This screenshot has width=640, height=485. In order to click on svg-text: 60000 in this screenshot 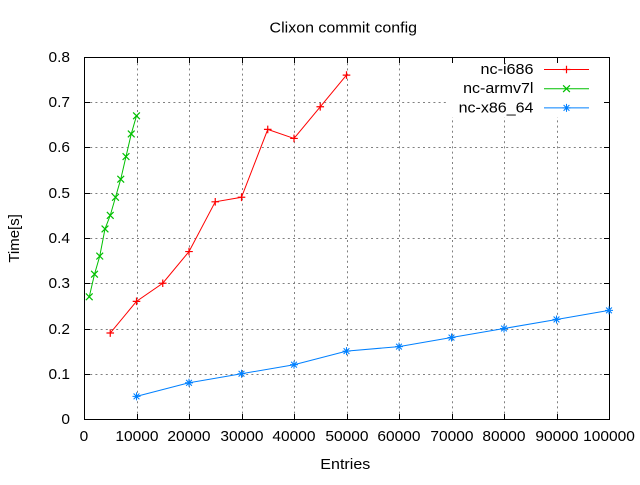, I will do `click(398, 436)`.